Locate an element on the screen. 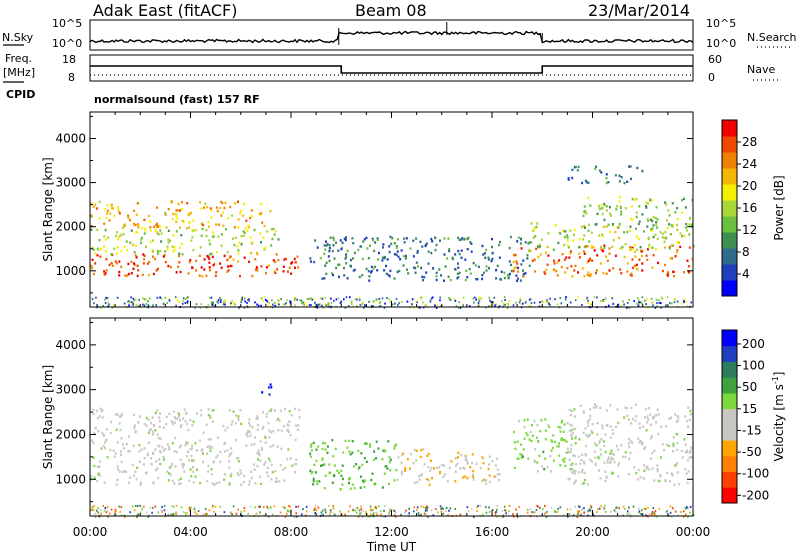 The image size is (800, 554). power-ytick-label: 1000 is located at coordinates (70, 271).